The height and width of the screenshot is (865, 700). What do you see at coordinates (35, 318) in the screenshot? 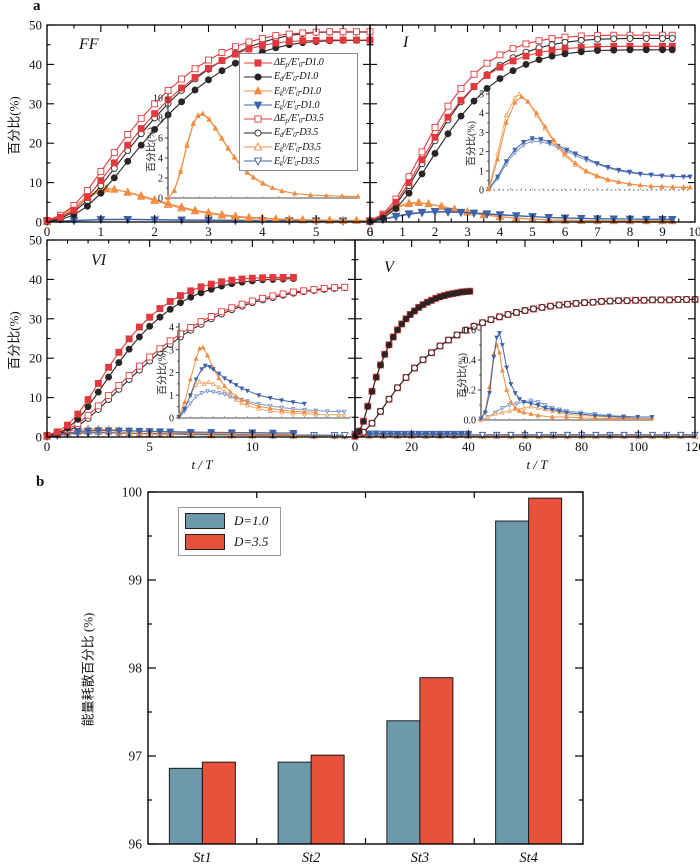
I see `svg-text: 30` at bounding box center [35, 318].